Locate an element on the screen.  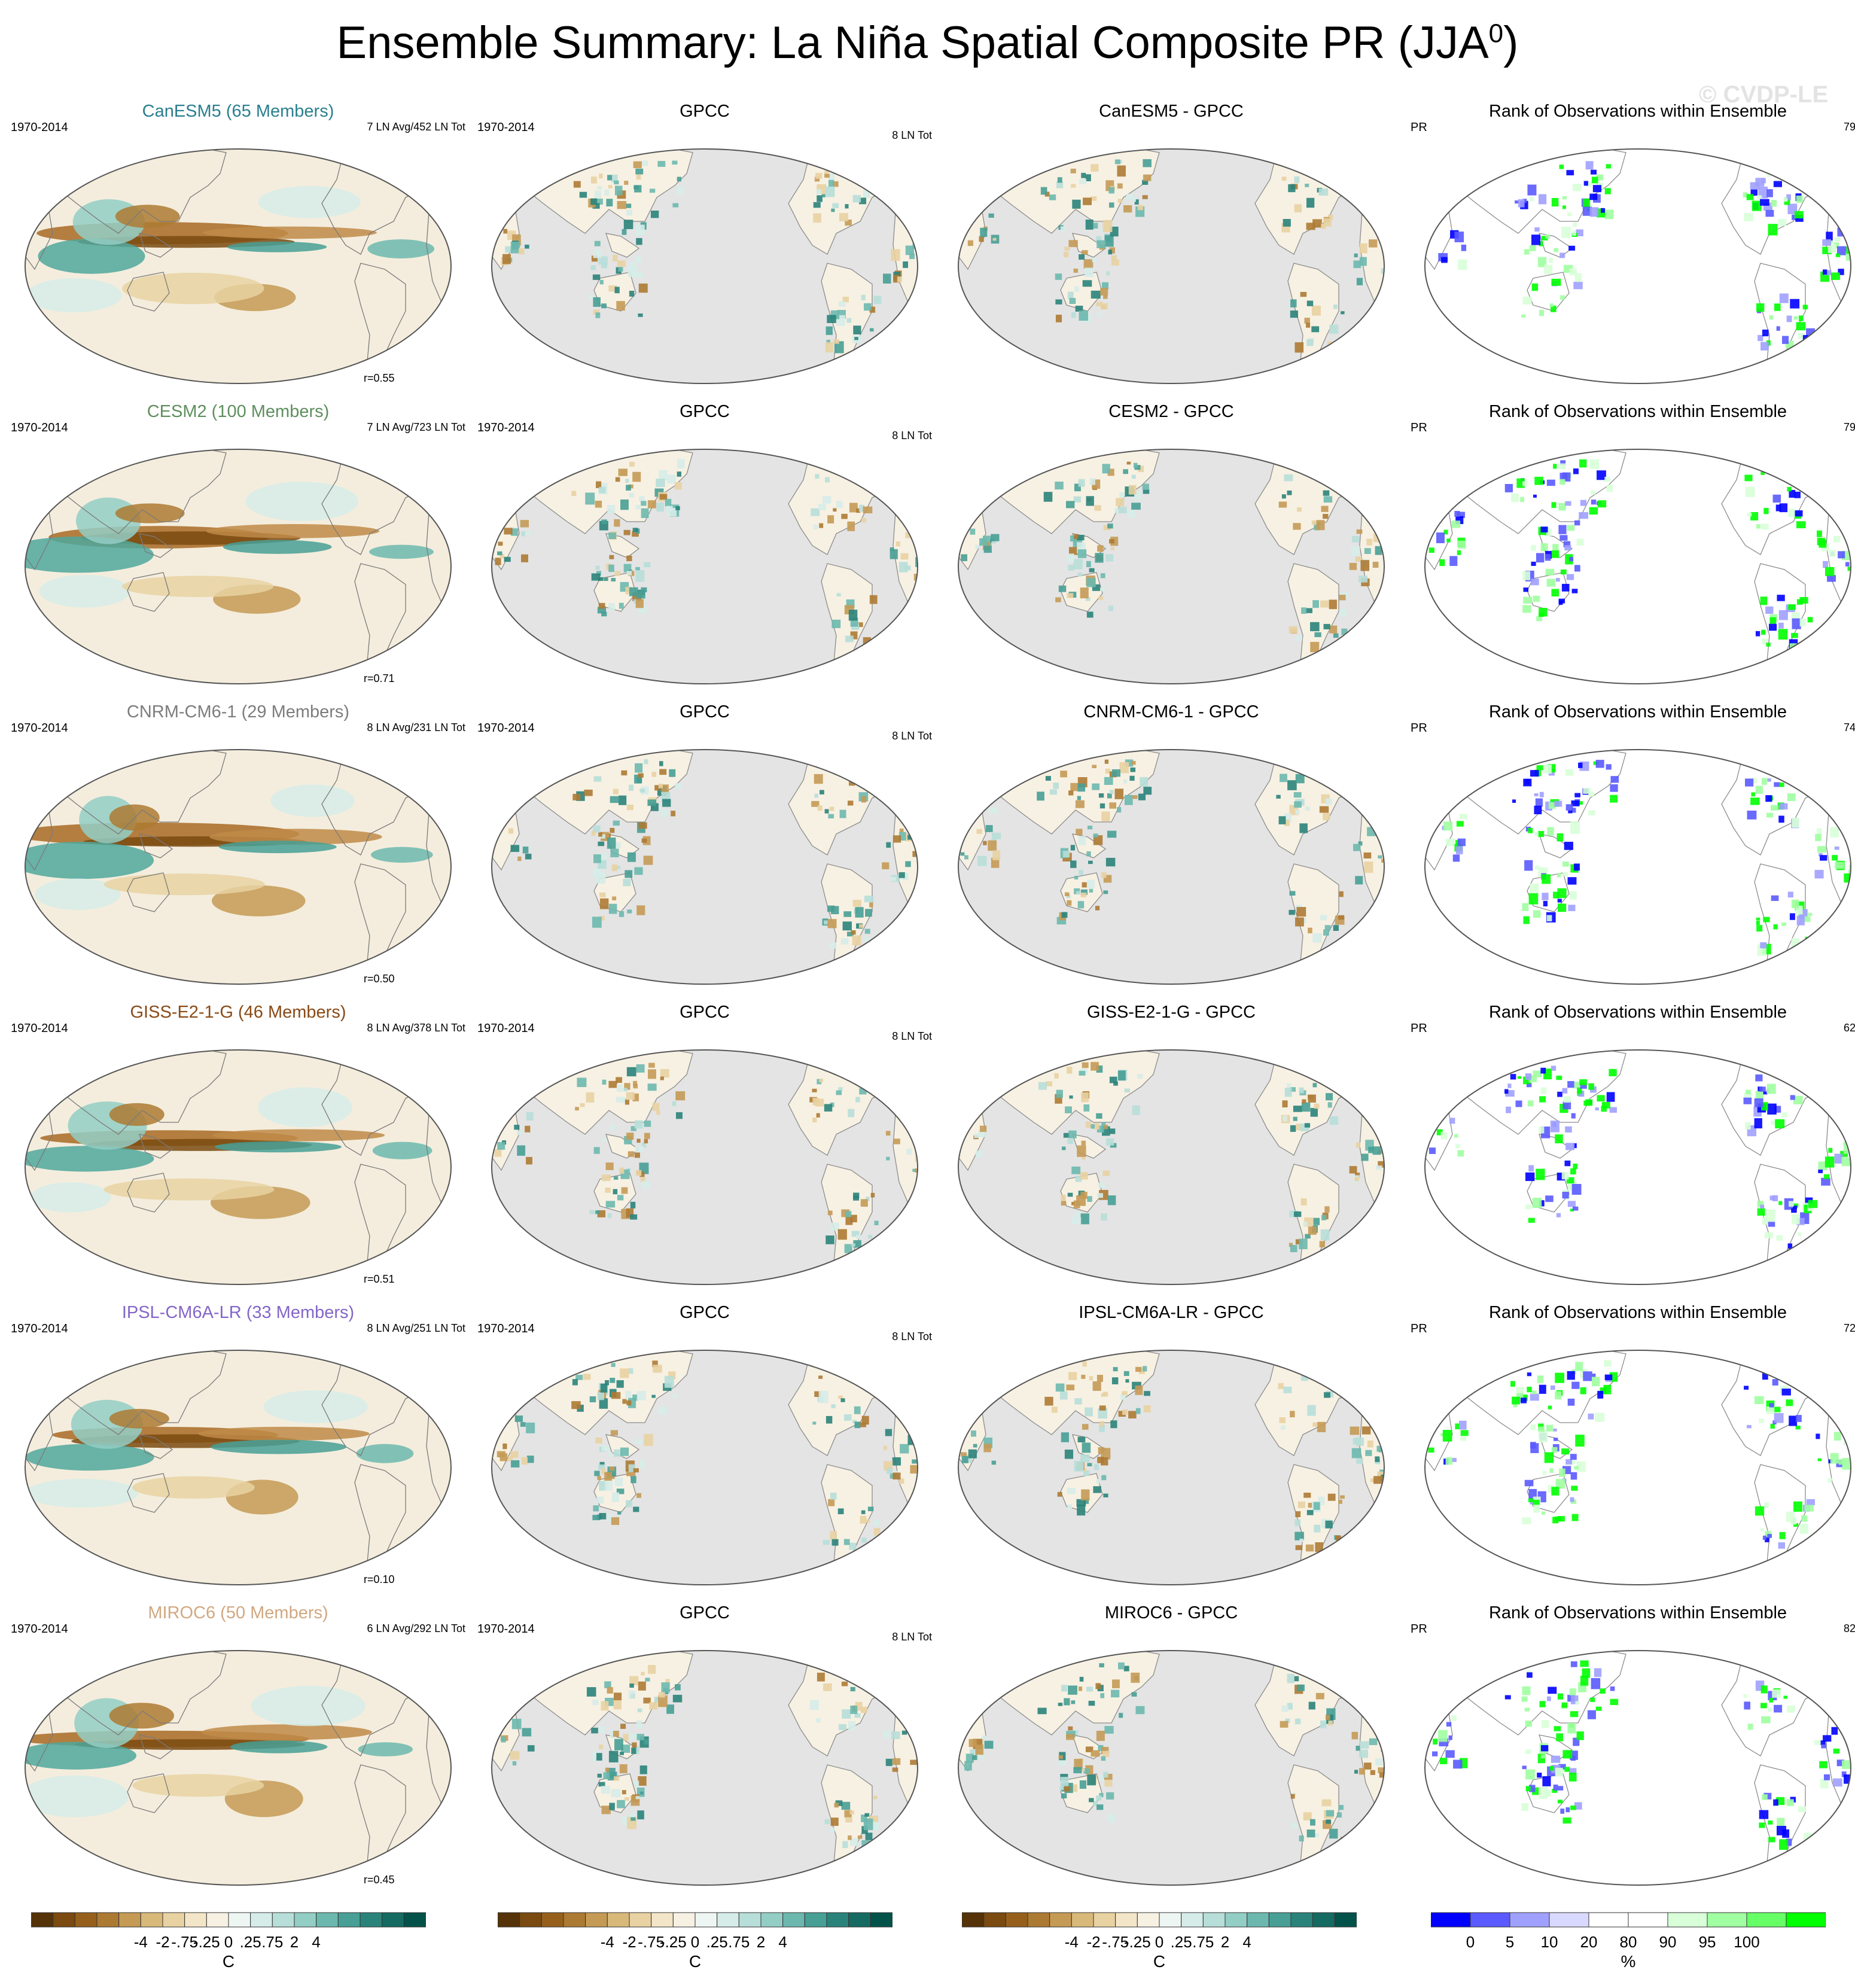
rank-percent: 74% is located at coordinates (1849, 727).